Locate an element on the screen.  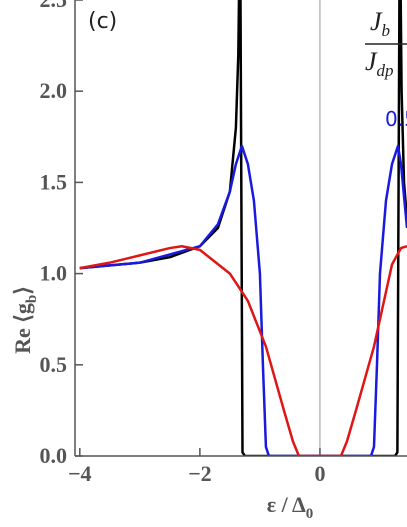
numerator-sub: b is located at coordinates (386, 30).